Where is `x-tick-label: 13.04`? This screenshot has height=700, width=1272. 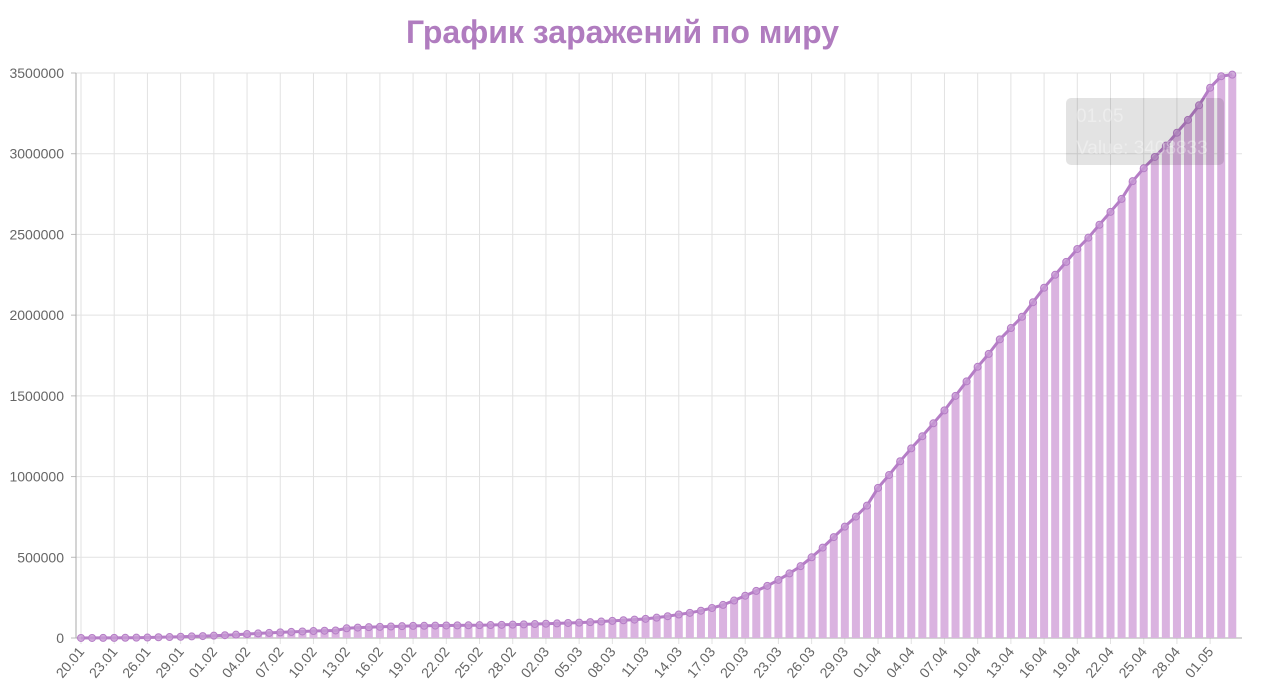
x-tick-label: 13.04 is located at coordinates (999, 661).